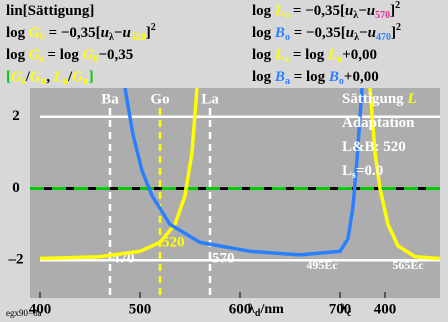 The width and height of the screenshot is (448, 322). Describe the element at coordinates (16, 188) in the screenshot. I see `y-tick-label: 0` at that location.